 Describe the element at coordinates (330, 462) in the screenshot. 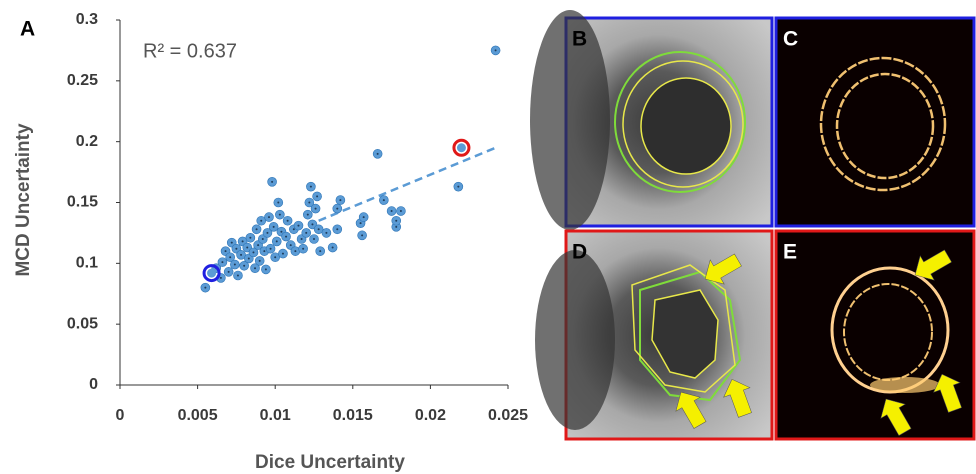

I see `x-axis-title: Dice Uncertainty` at that location.